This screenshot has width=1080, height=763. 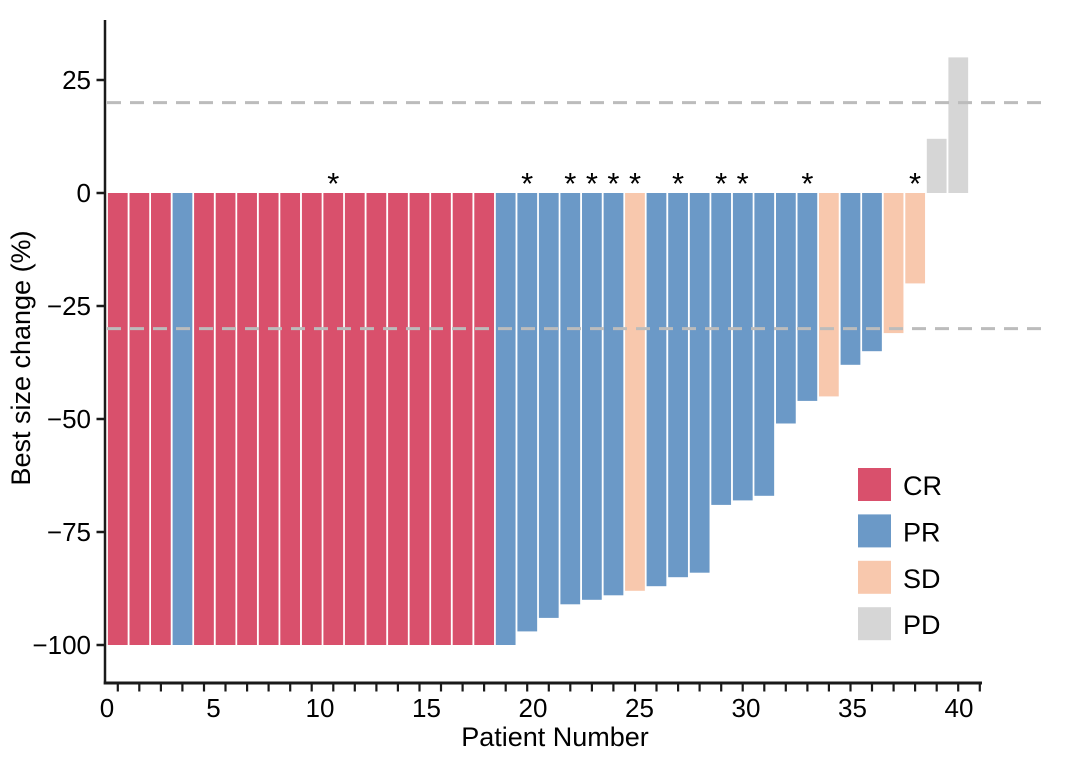 I want to click on y-axis-ticks, so click(x=100, y=362).